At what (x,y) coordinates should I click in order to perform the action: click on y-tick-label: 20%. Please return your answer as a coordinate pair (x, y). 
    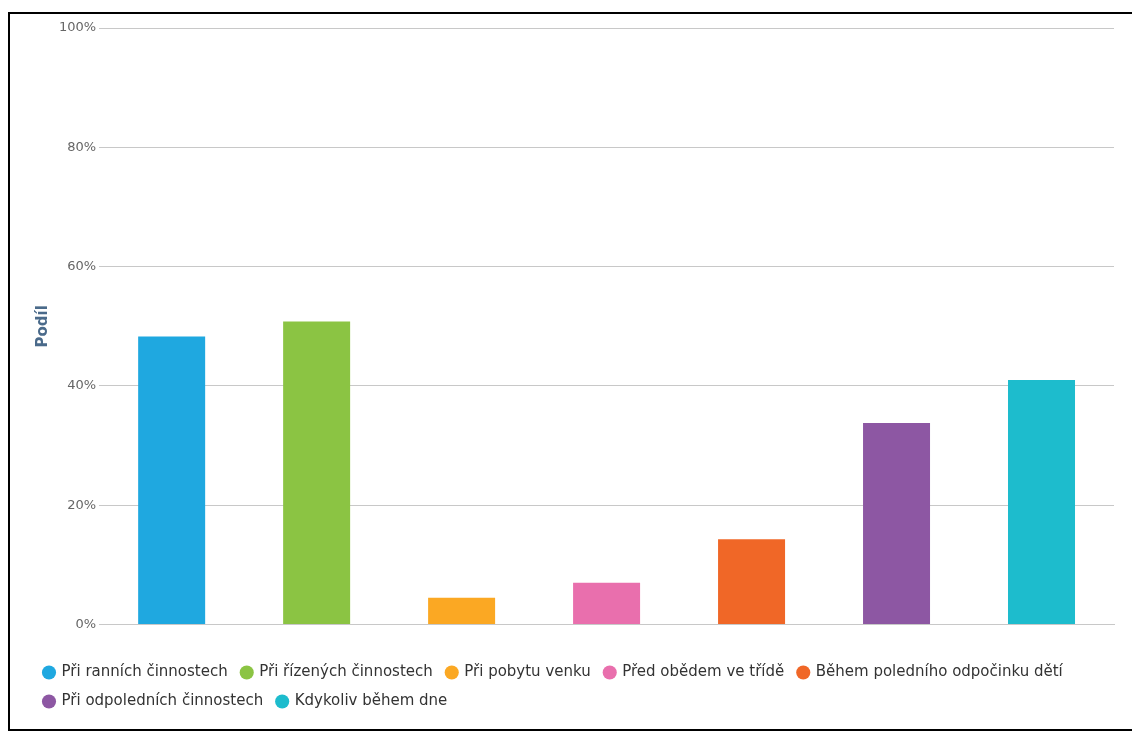
    Looking at the image, I should click on (82, 504).